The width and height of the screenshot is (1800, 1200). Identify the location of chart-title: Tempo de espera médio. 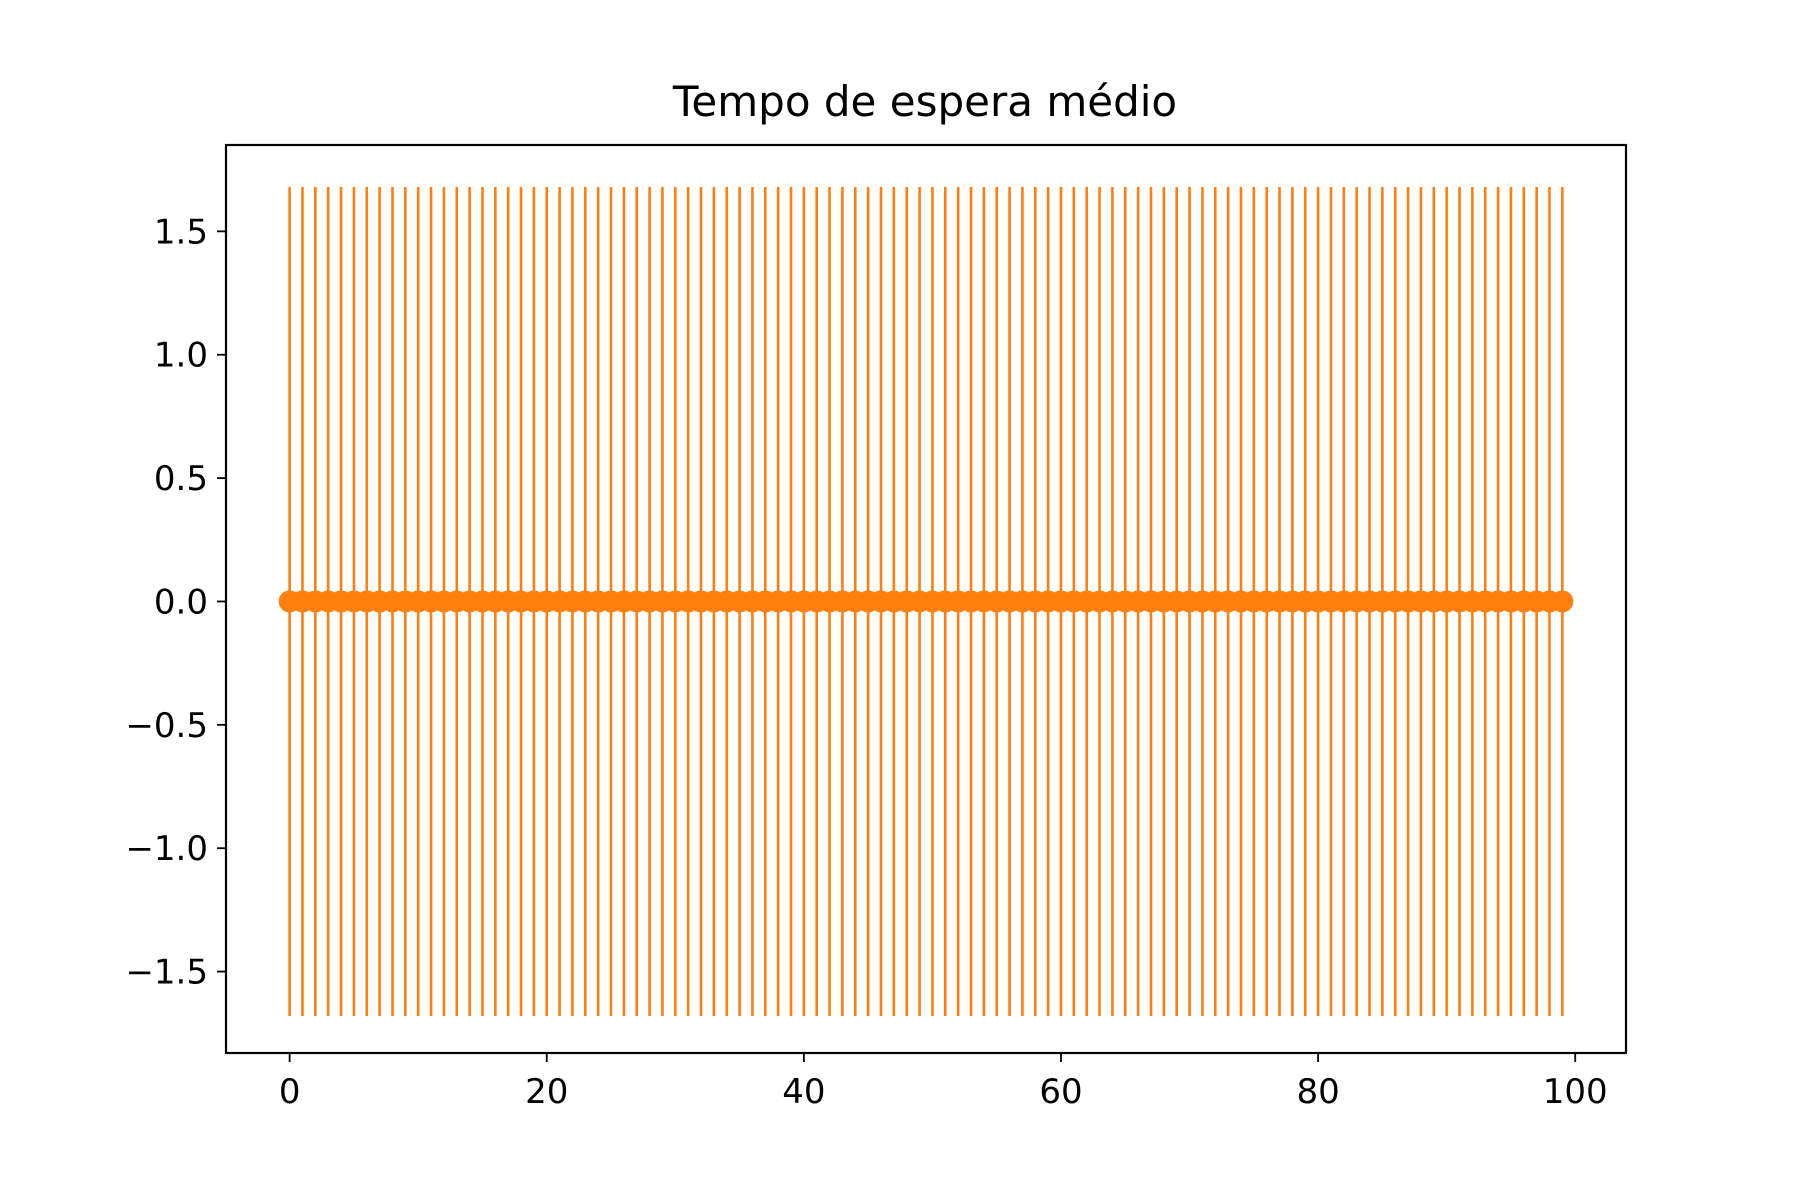
(924, 101).